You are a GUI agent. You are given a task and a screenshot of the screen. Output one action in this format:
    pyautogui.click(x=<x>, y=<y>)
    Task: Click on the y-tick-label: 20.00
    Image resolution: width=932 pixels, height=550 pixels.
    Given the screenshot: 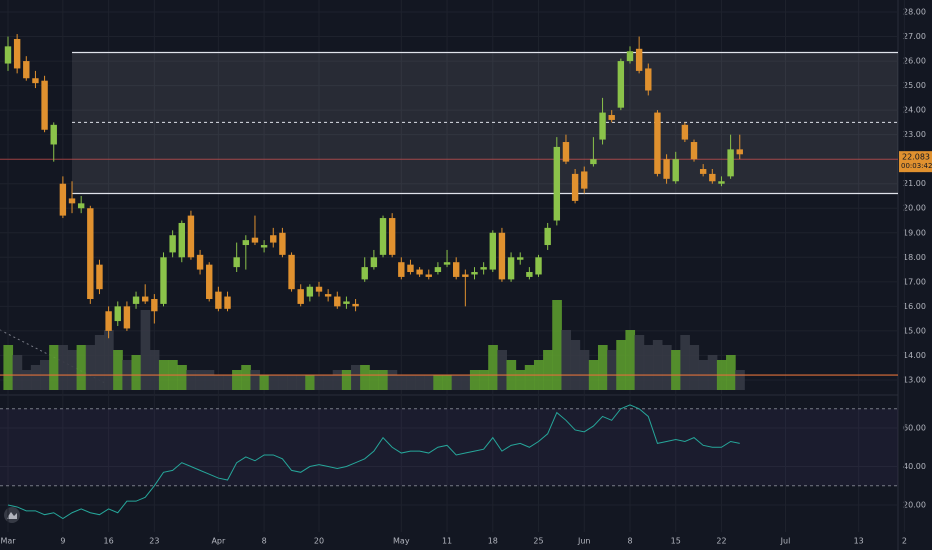 What is the action you would take?
    pyautogui.click(x=914, y=208)
    